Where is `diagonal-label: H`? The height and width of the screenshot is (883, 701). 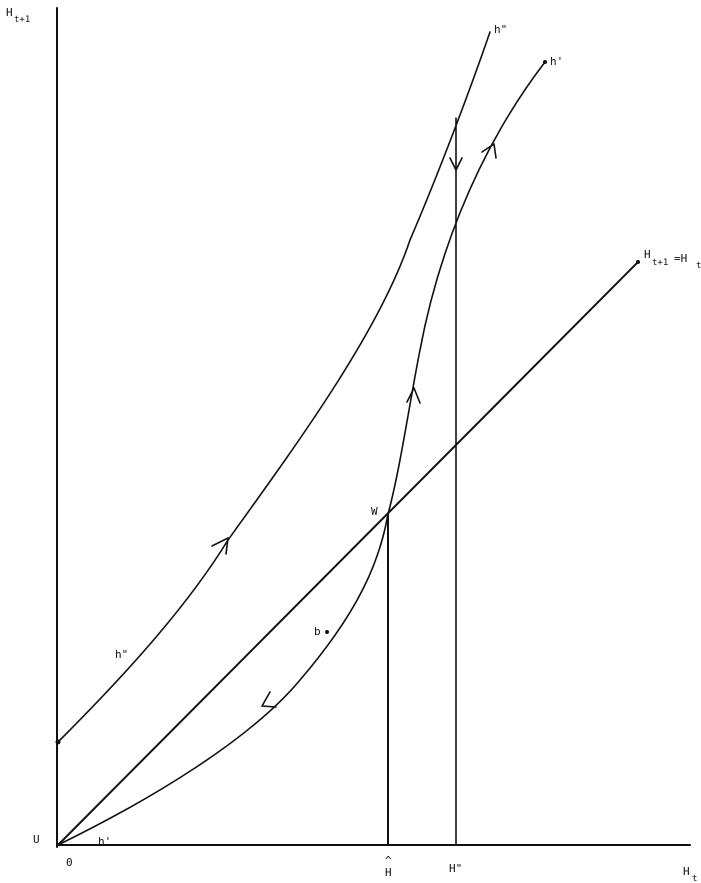
diagonal-label: H is located at coordinates (647, 254).